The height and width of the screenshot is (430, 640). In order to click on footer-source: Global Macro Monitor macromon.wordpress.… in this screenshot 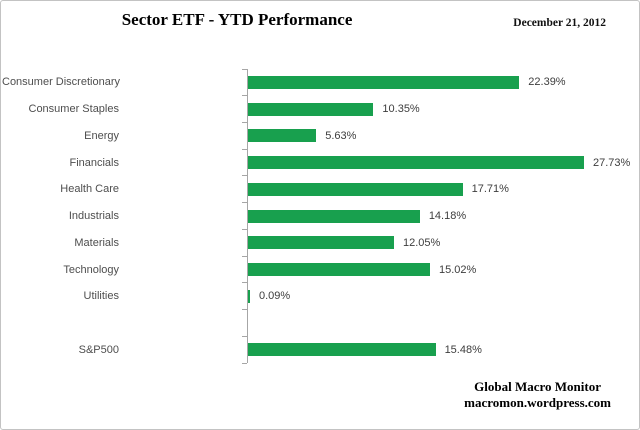, I will do `click(537, 395)`.